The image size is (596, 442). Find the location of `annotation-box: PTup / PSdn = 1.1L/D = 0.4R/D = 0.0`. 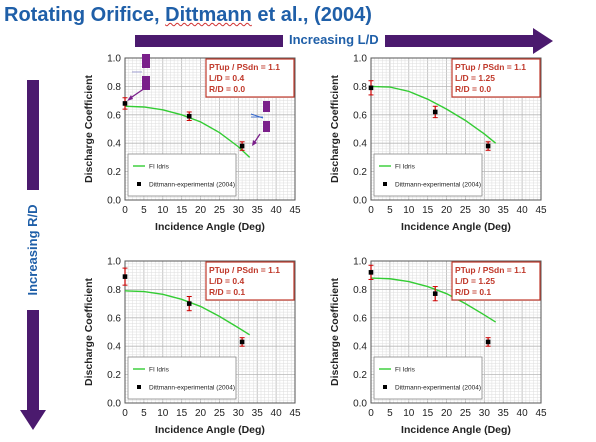

annotation-box: PTup / PSdn = 1.1L/D = 0.4R/D = 0.0 is located at coordinates (250, 78).